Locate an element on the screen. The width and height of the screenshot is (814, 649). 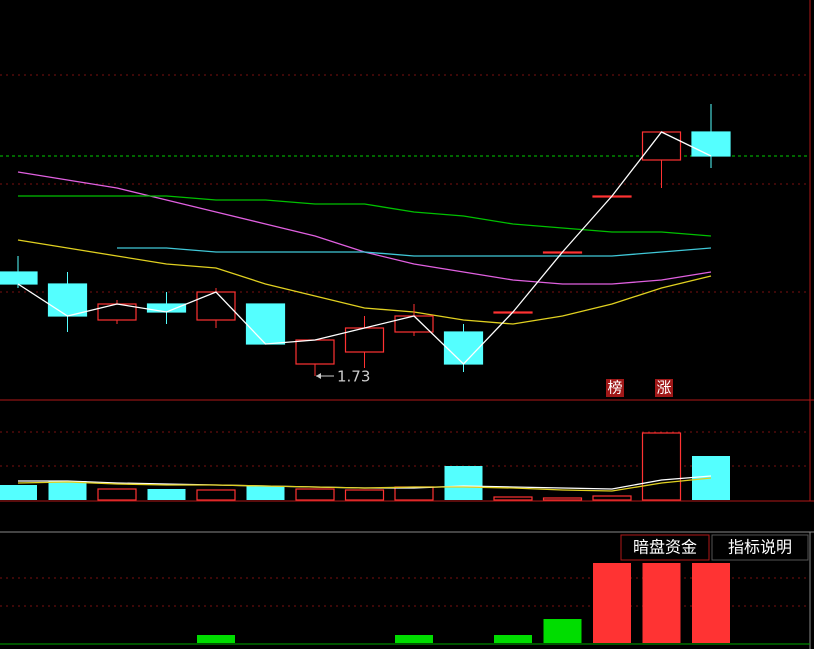
annotation: 榜 is located at coordinates (614, 388).